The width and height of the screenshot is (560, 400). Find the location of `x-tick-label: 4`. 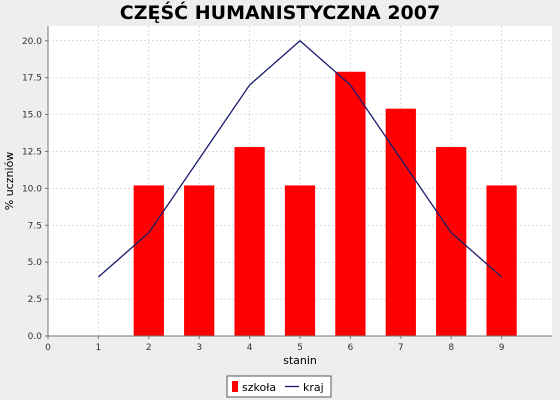

x-tick-label: 4 is located at coordinates (250, 348).